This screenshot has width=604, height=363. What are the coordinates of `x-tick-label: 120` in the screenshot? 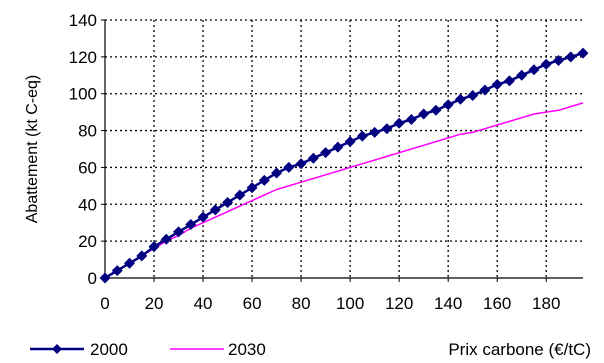 It's located at (399, 303).